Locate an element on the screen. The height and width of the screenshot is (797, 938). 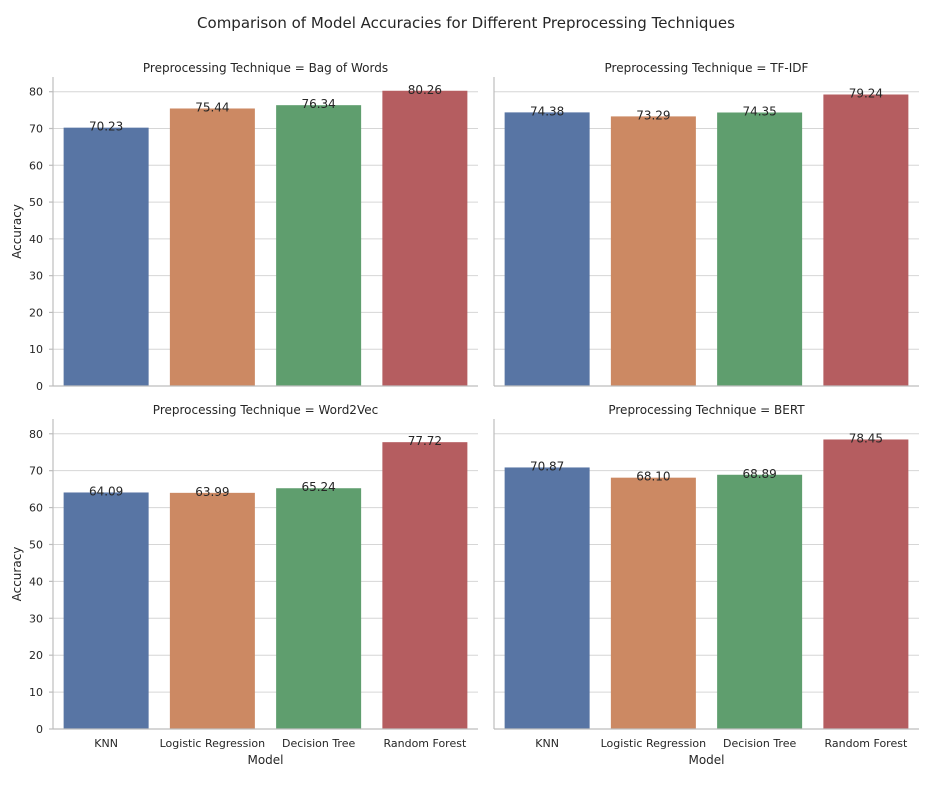
panel-3-x-tick-label: Logistic Regression is located at coordinates (213, 743).